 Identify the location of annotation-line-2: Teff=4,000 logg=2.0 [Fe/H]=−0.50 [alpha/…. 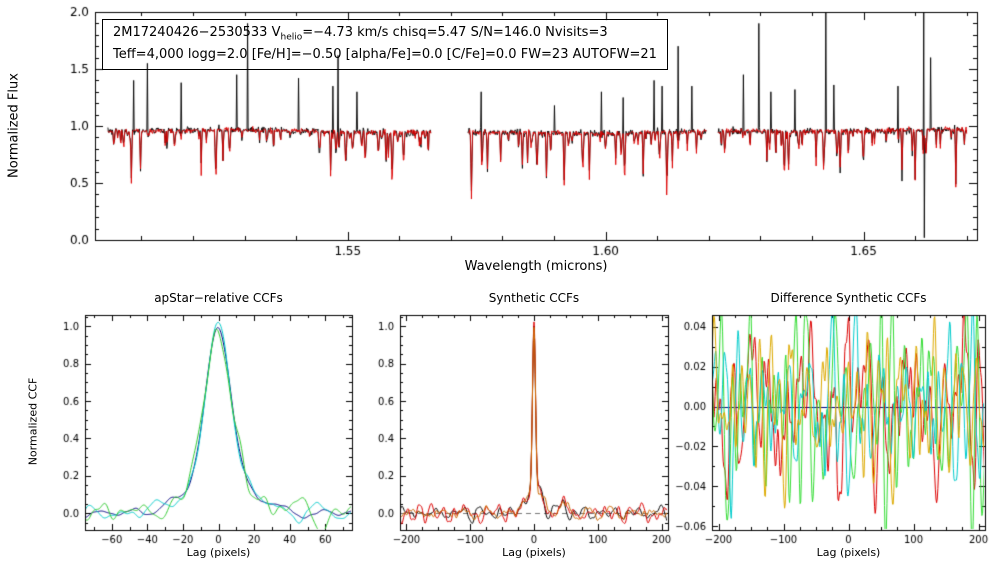
(385, 55).